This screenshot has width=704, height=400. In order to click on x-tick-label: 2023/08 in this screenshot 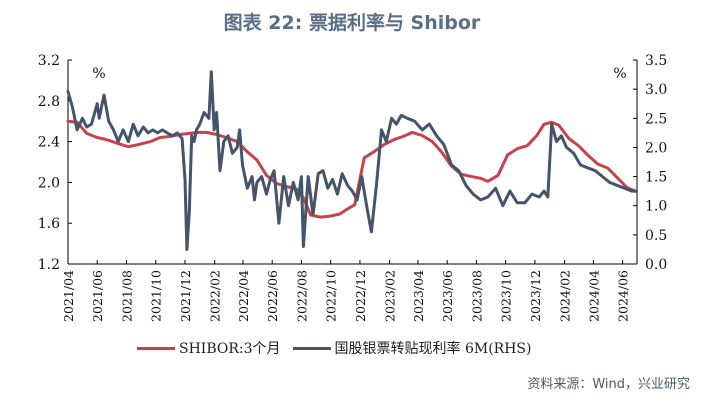, I will do `click(476, 296)`.